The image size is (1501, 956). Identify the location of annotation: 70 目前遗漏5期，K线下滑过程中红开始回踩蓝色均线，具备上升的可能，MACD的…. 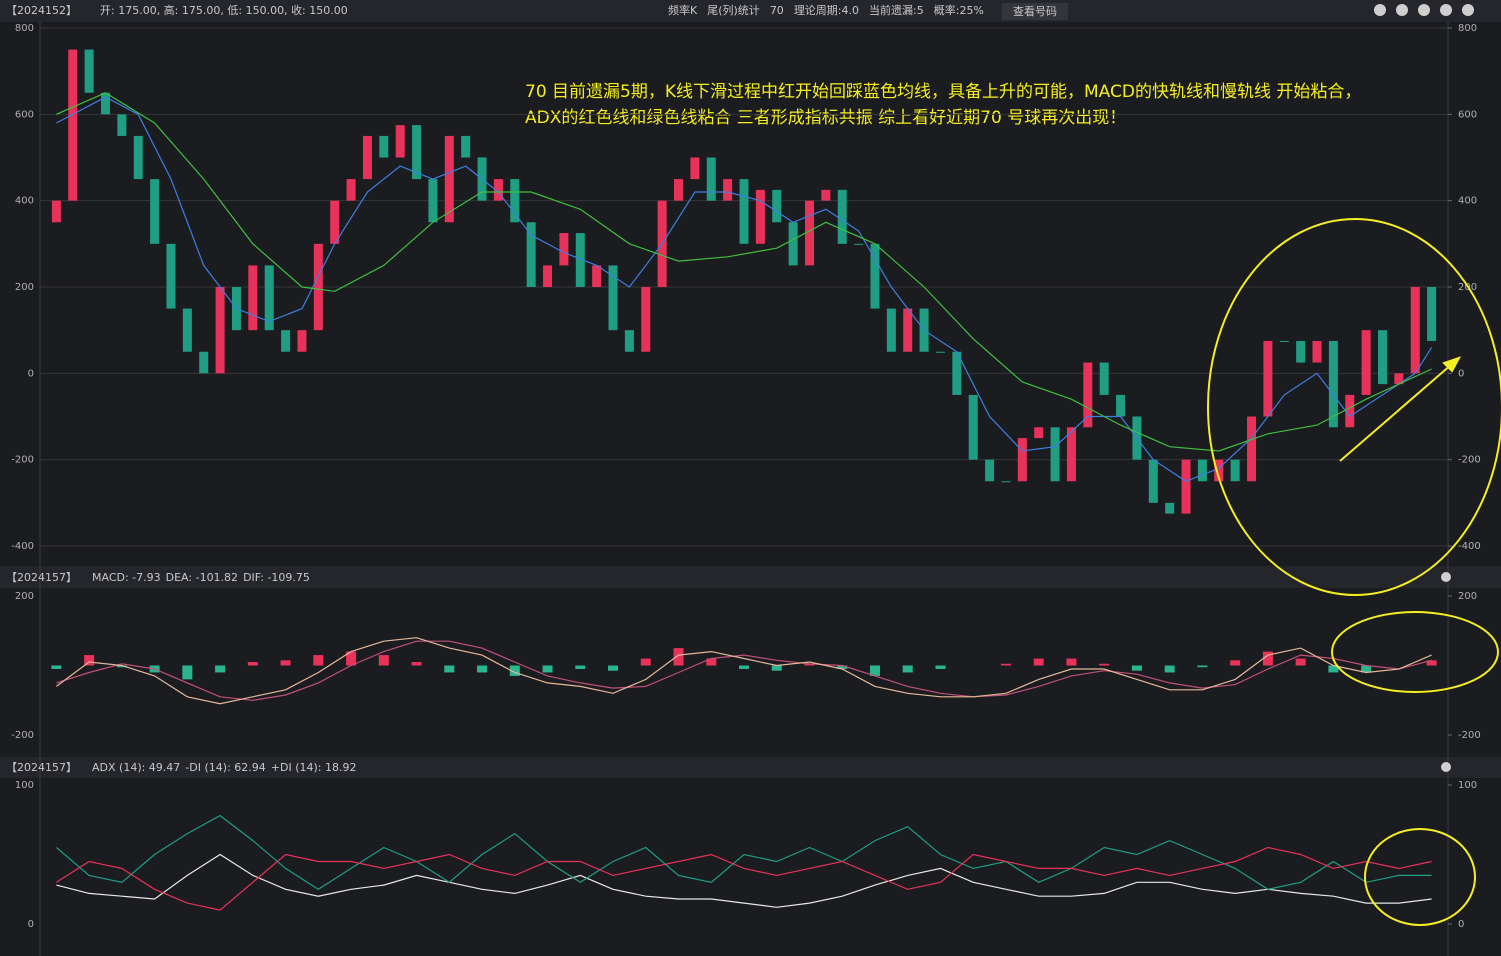
(943, 91).